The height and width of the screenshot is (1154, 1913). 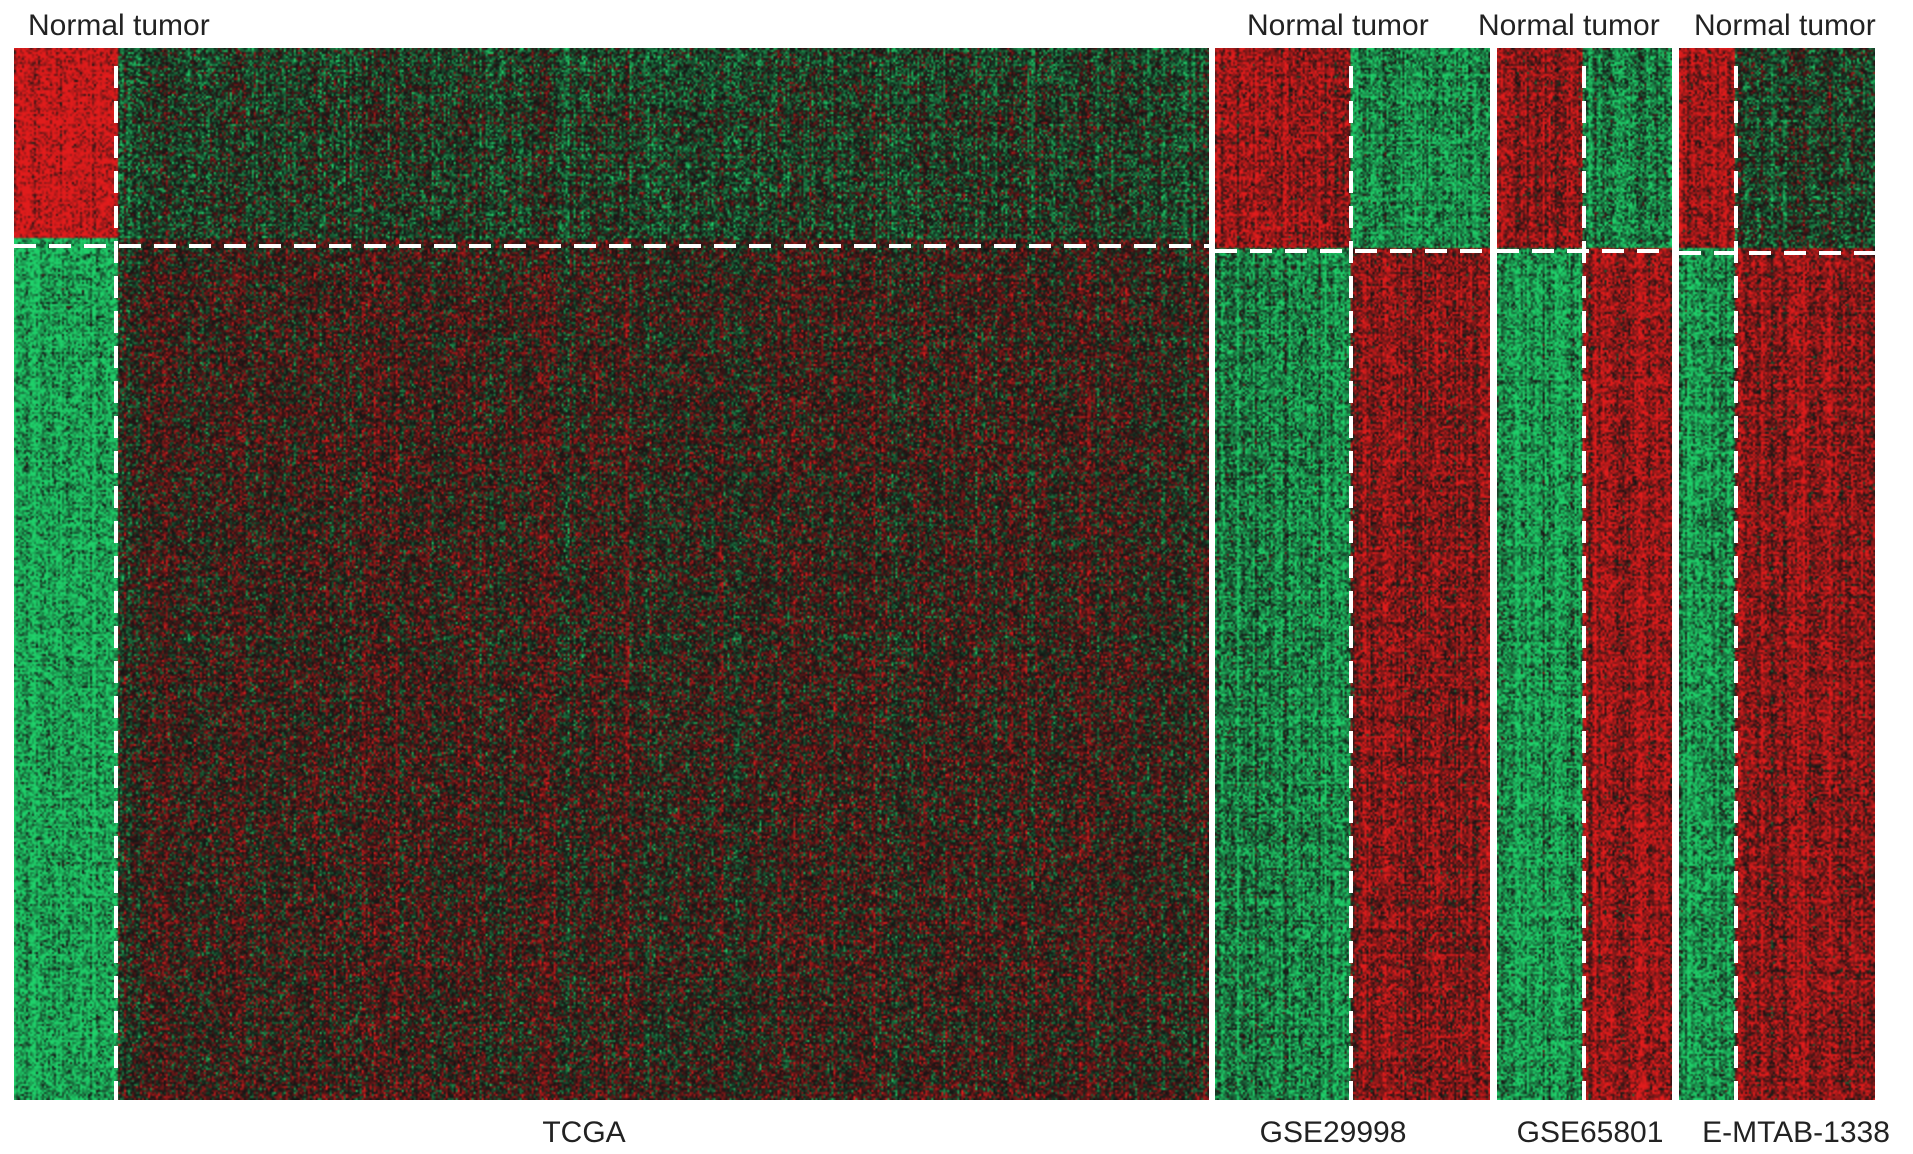 What do you see at coordinates (1796, 1132) in the screenshot?
I see `dataset-label-e-mtab-1338: E-MTAB-1338` at bounding box center [1796, 1132].